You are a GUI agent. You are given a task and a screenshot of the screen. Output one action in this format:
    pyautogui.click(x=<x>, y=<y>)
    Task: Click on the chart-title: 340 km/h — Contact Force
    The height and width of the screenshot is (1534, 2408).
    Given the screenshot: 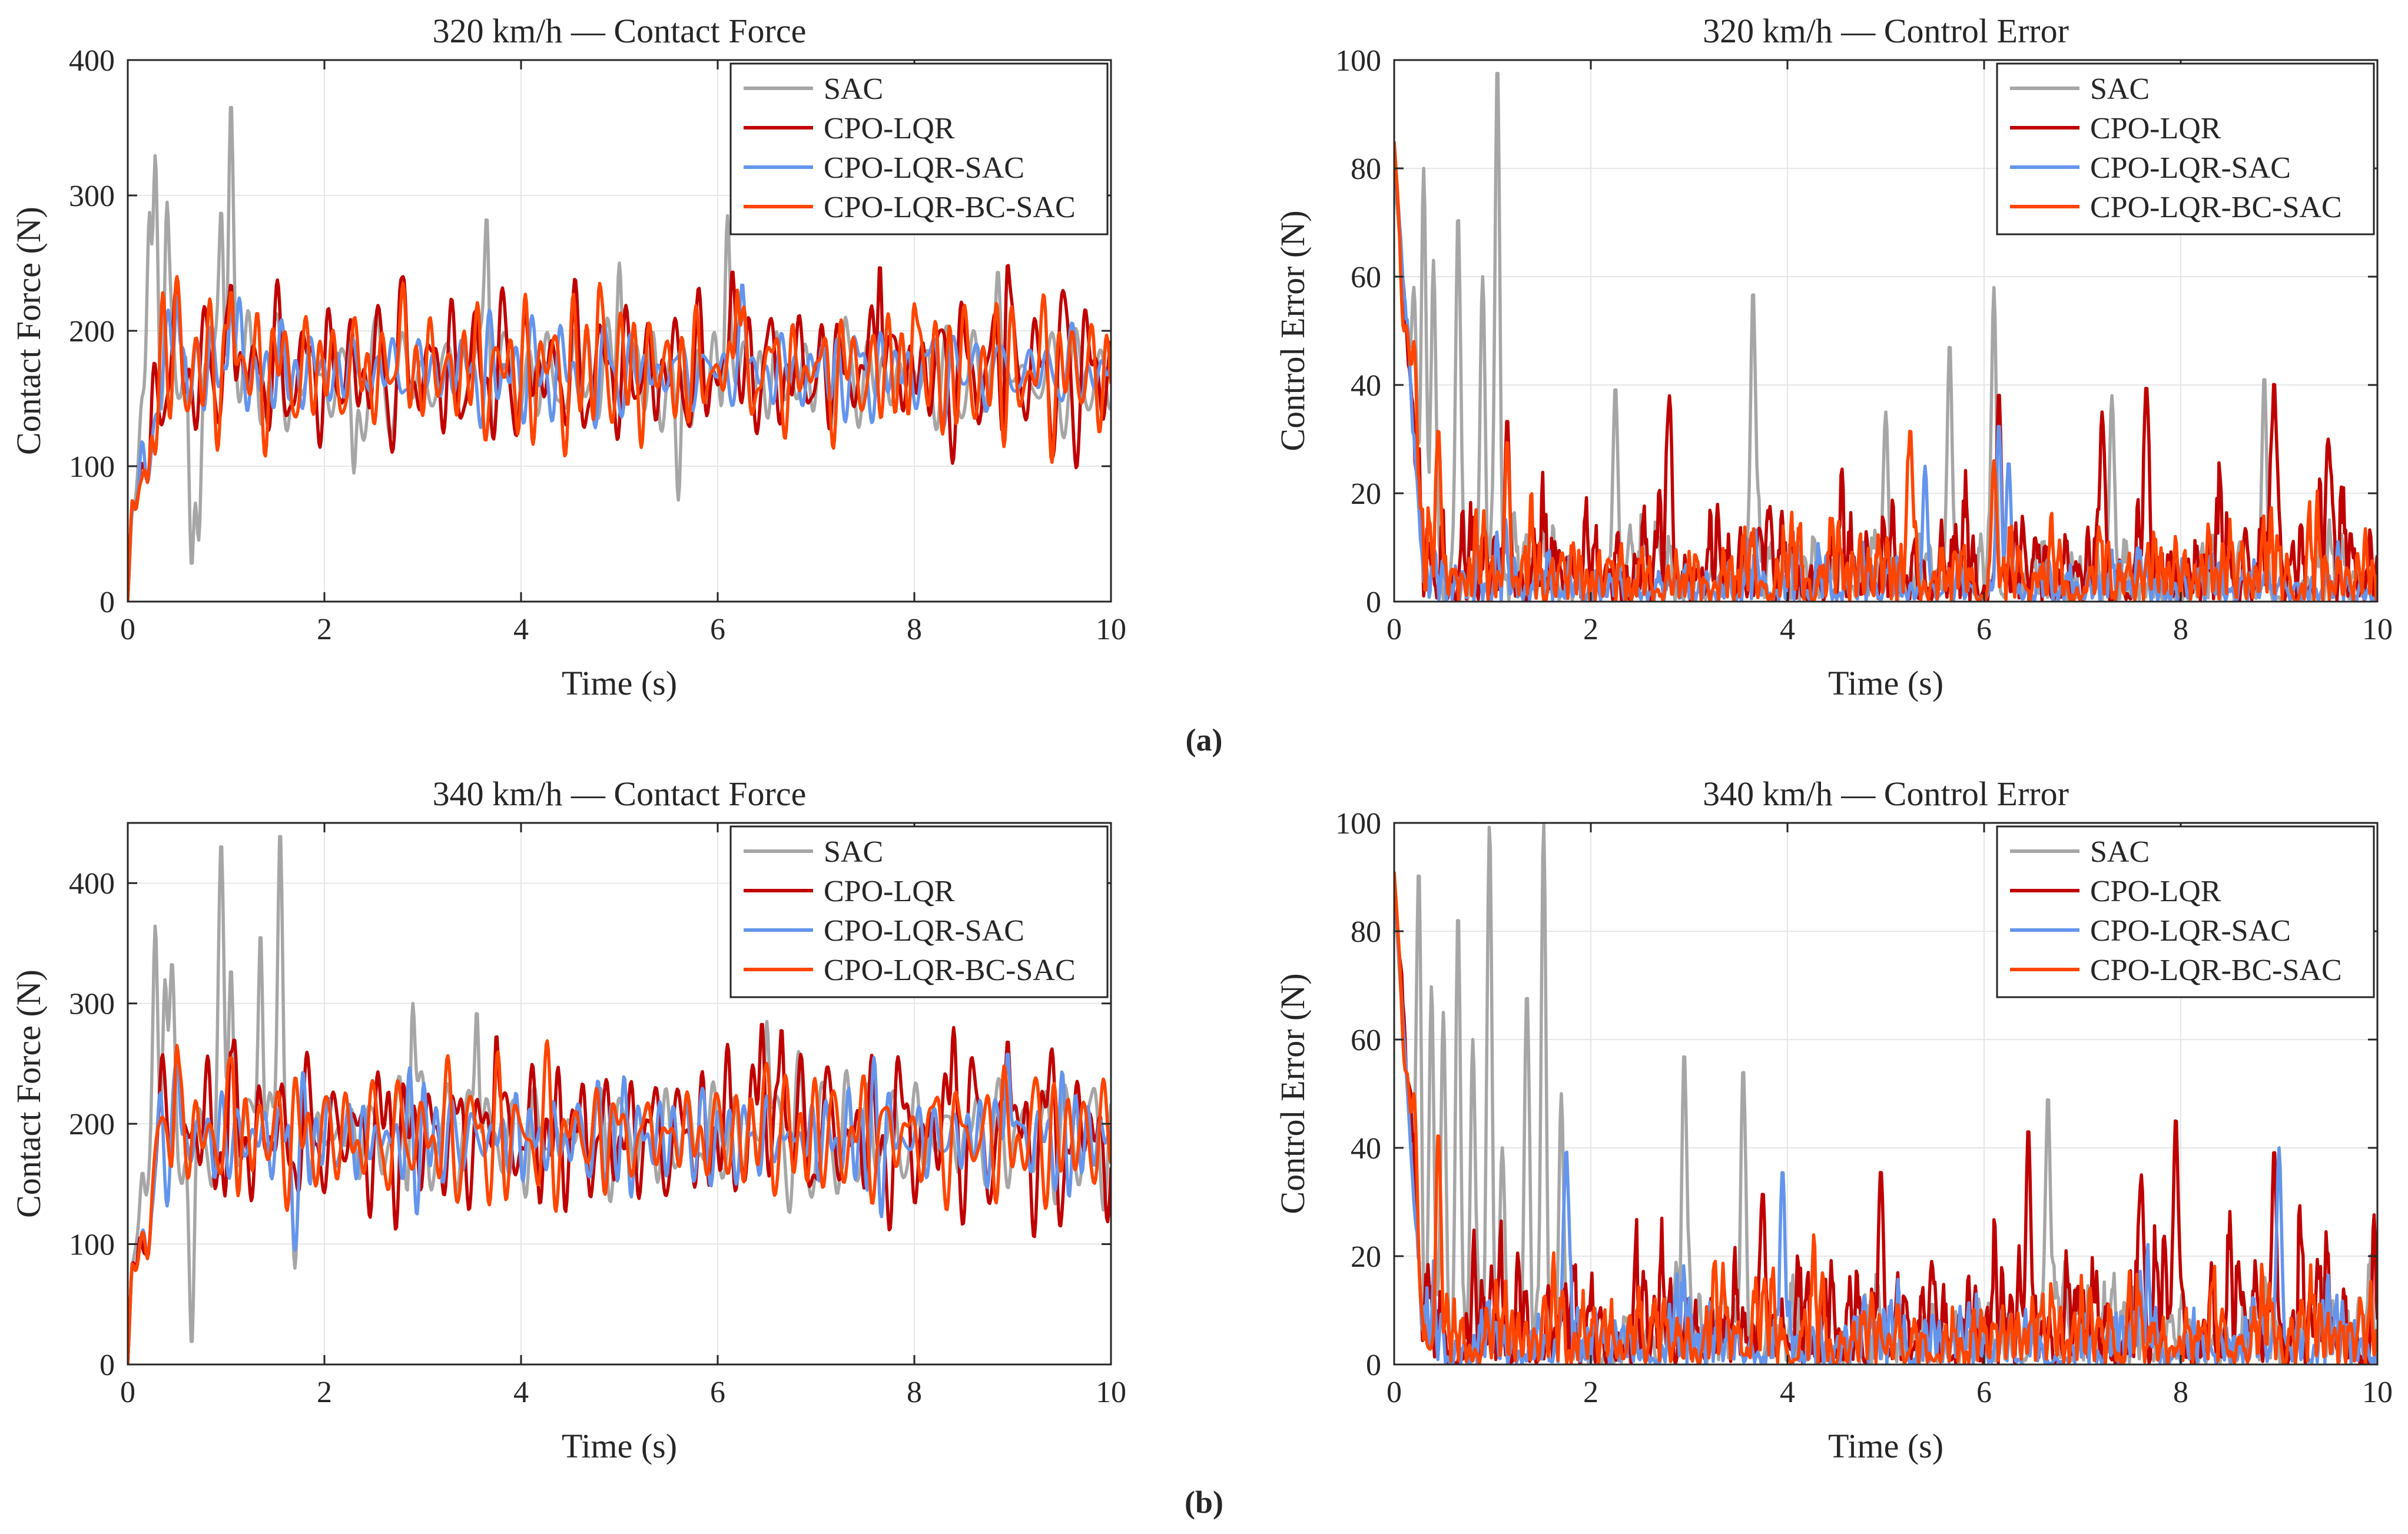 What is the action you would take?
    pyautogui.click(x=620, y=794)
    